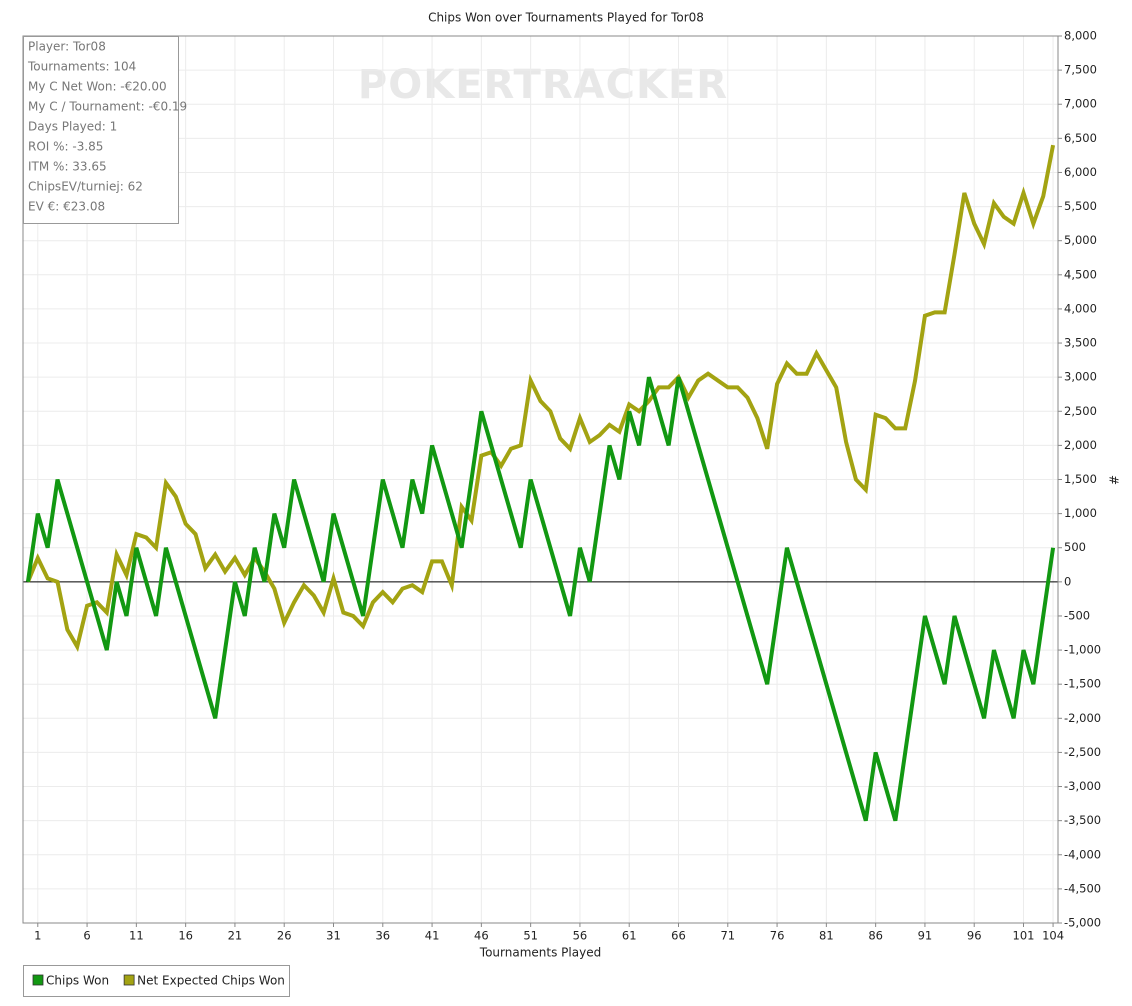  I want to click on info-line: ChipsEV/turniej: 62, so click(85, 187).